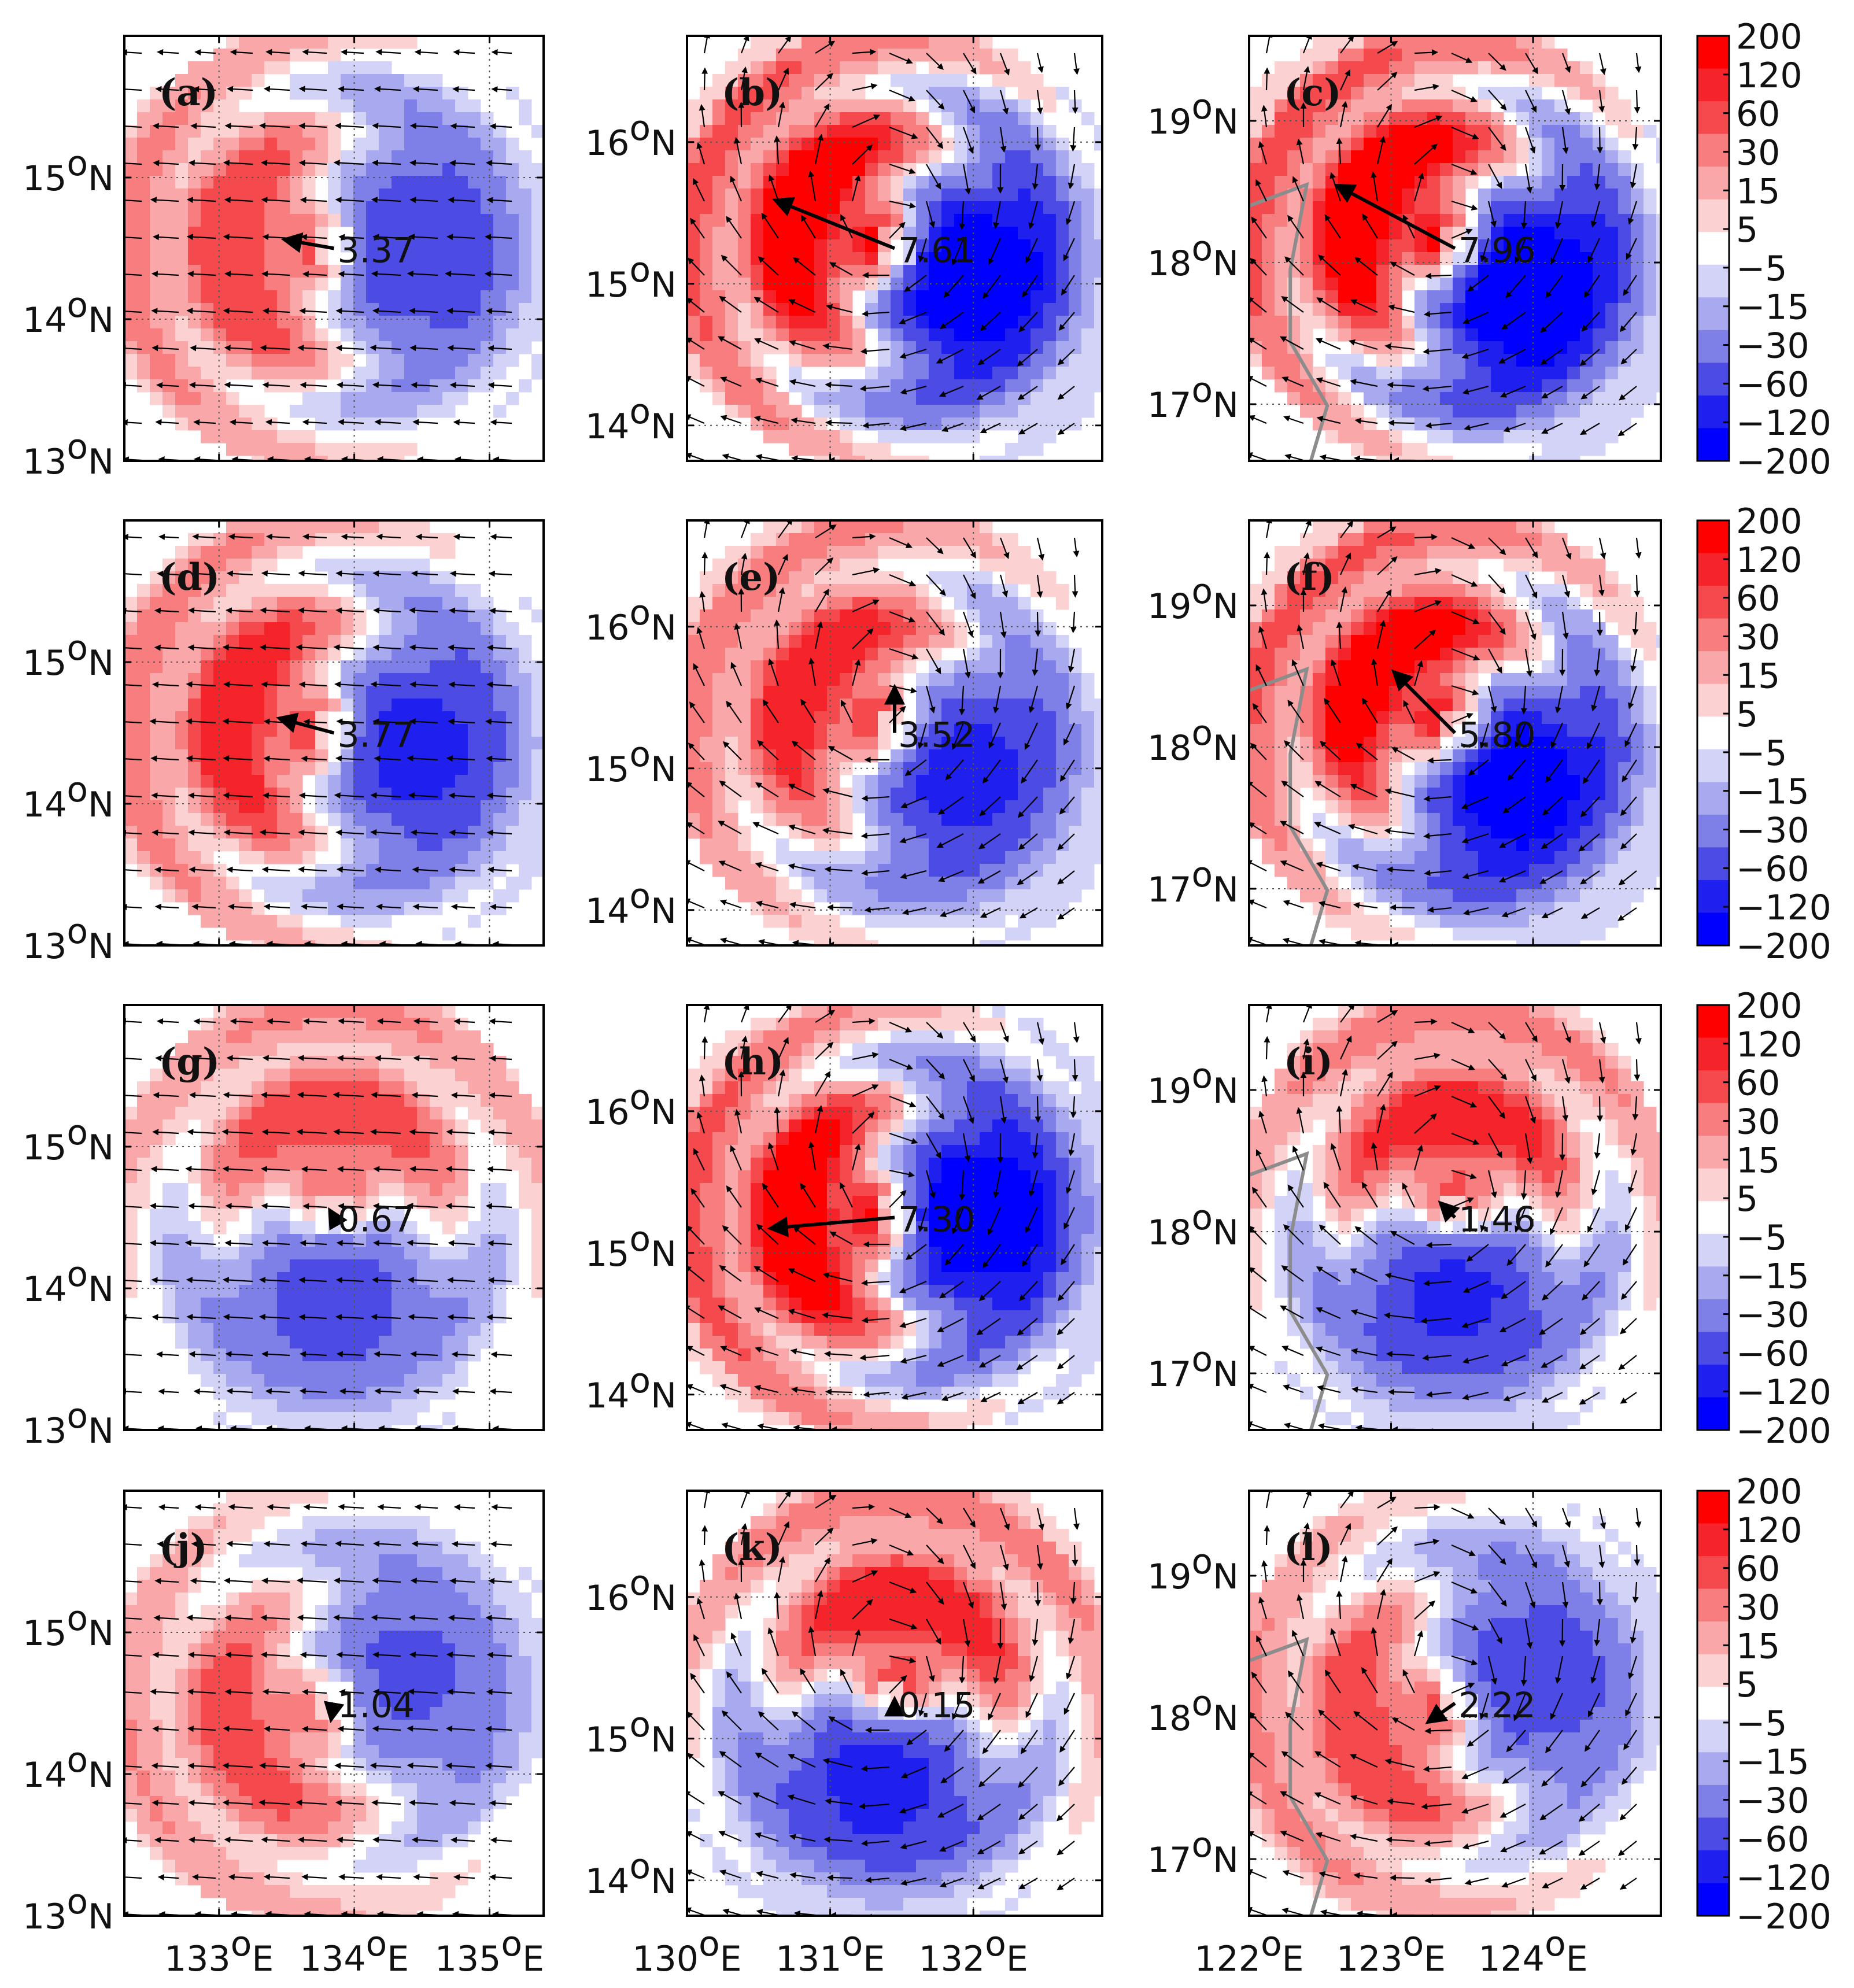 Image resolution: width=1854 pixels, height=1988 pixels. Describe the element at coordinates (219, 1952) in the screenshot. I see `lon-tick-label: 133oE` at that location.